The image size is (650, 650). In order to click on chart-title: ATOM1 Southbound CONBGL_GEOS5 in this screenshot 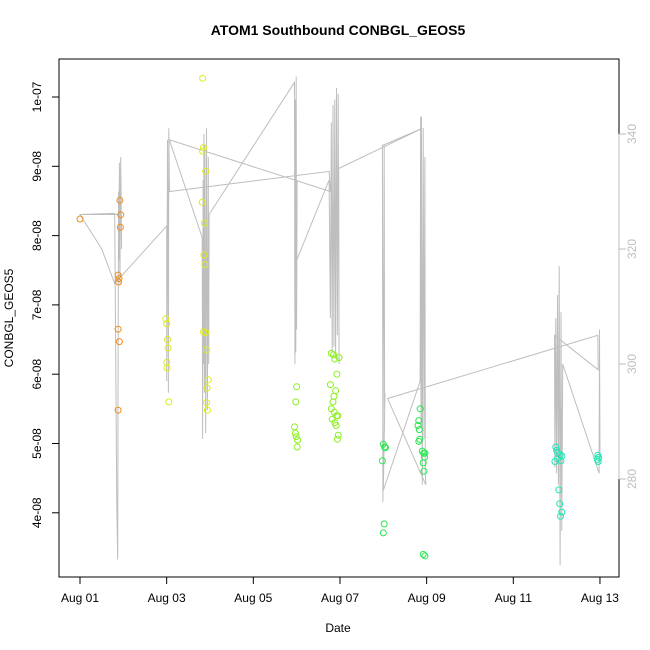, I will do `click(338, 30)`.